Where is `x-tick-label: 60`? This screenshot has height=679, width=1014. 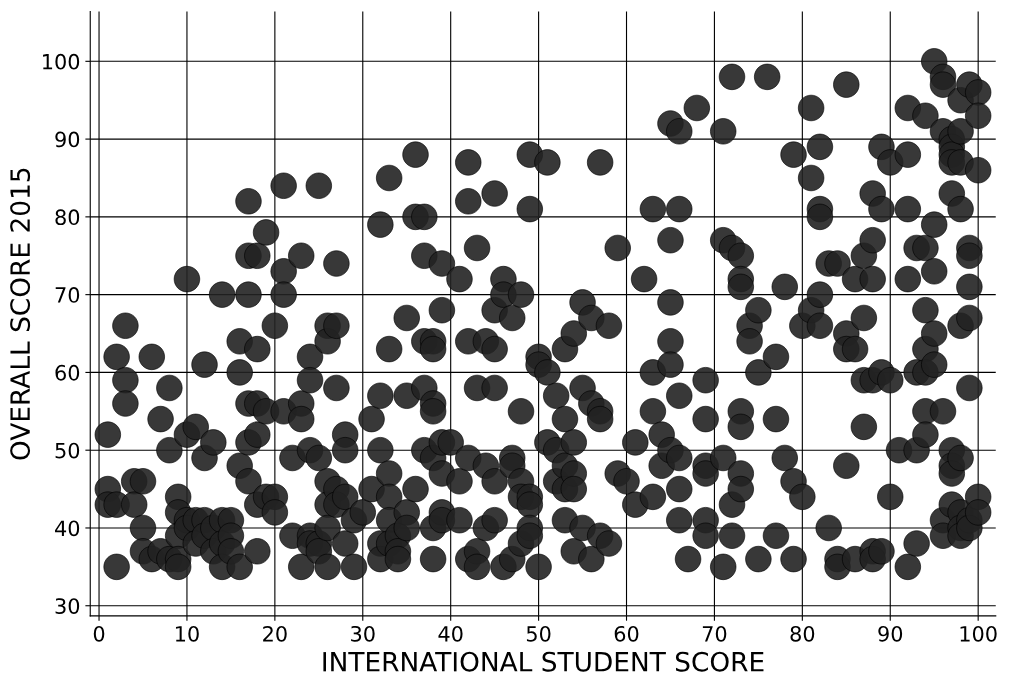 x-tick-label: 60 is located at coordinates (626, 633).